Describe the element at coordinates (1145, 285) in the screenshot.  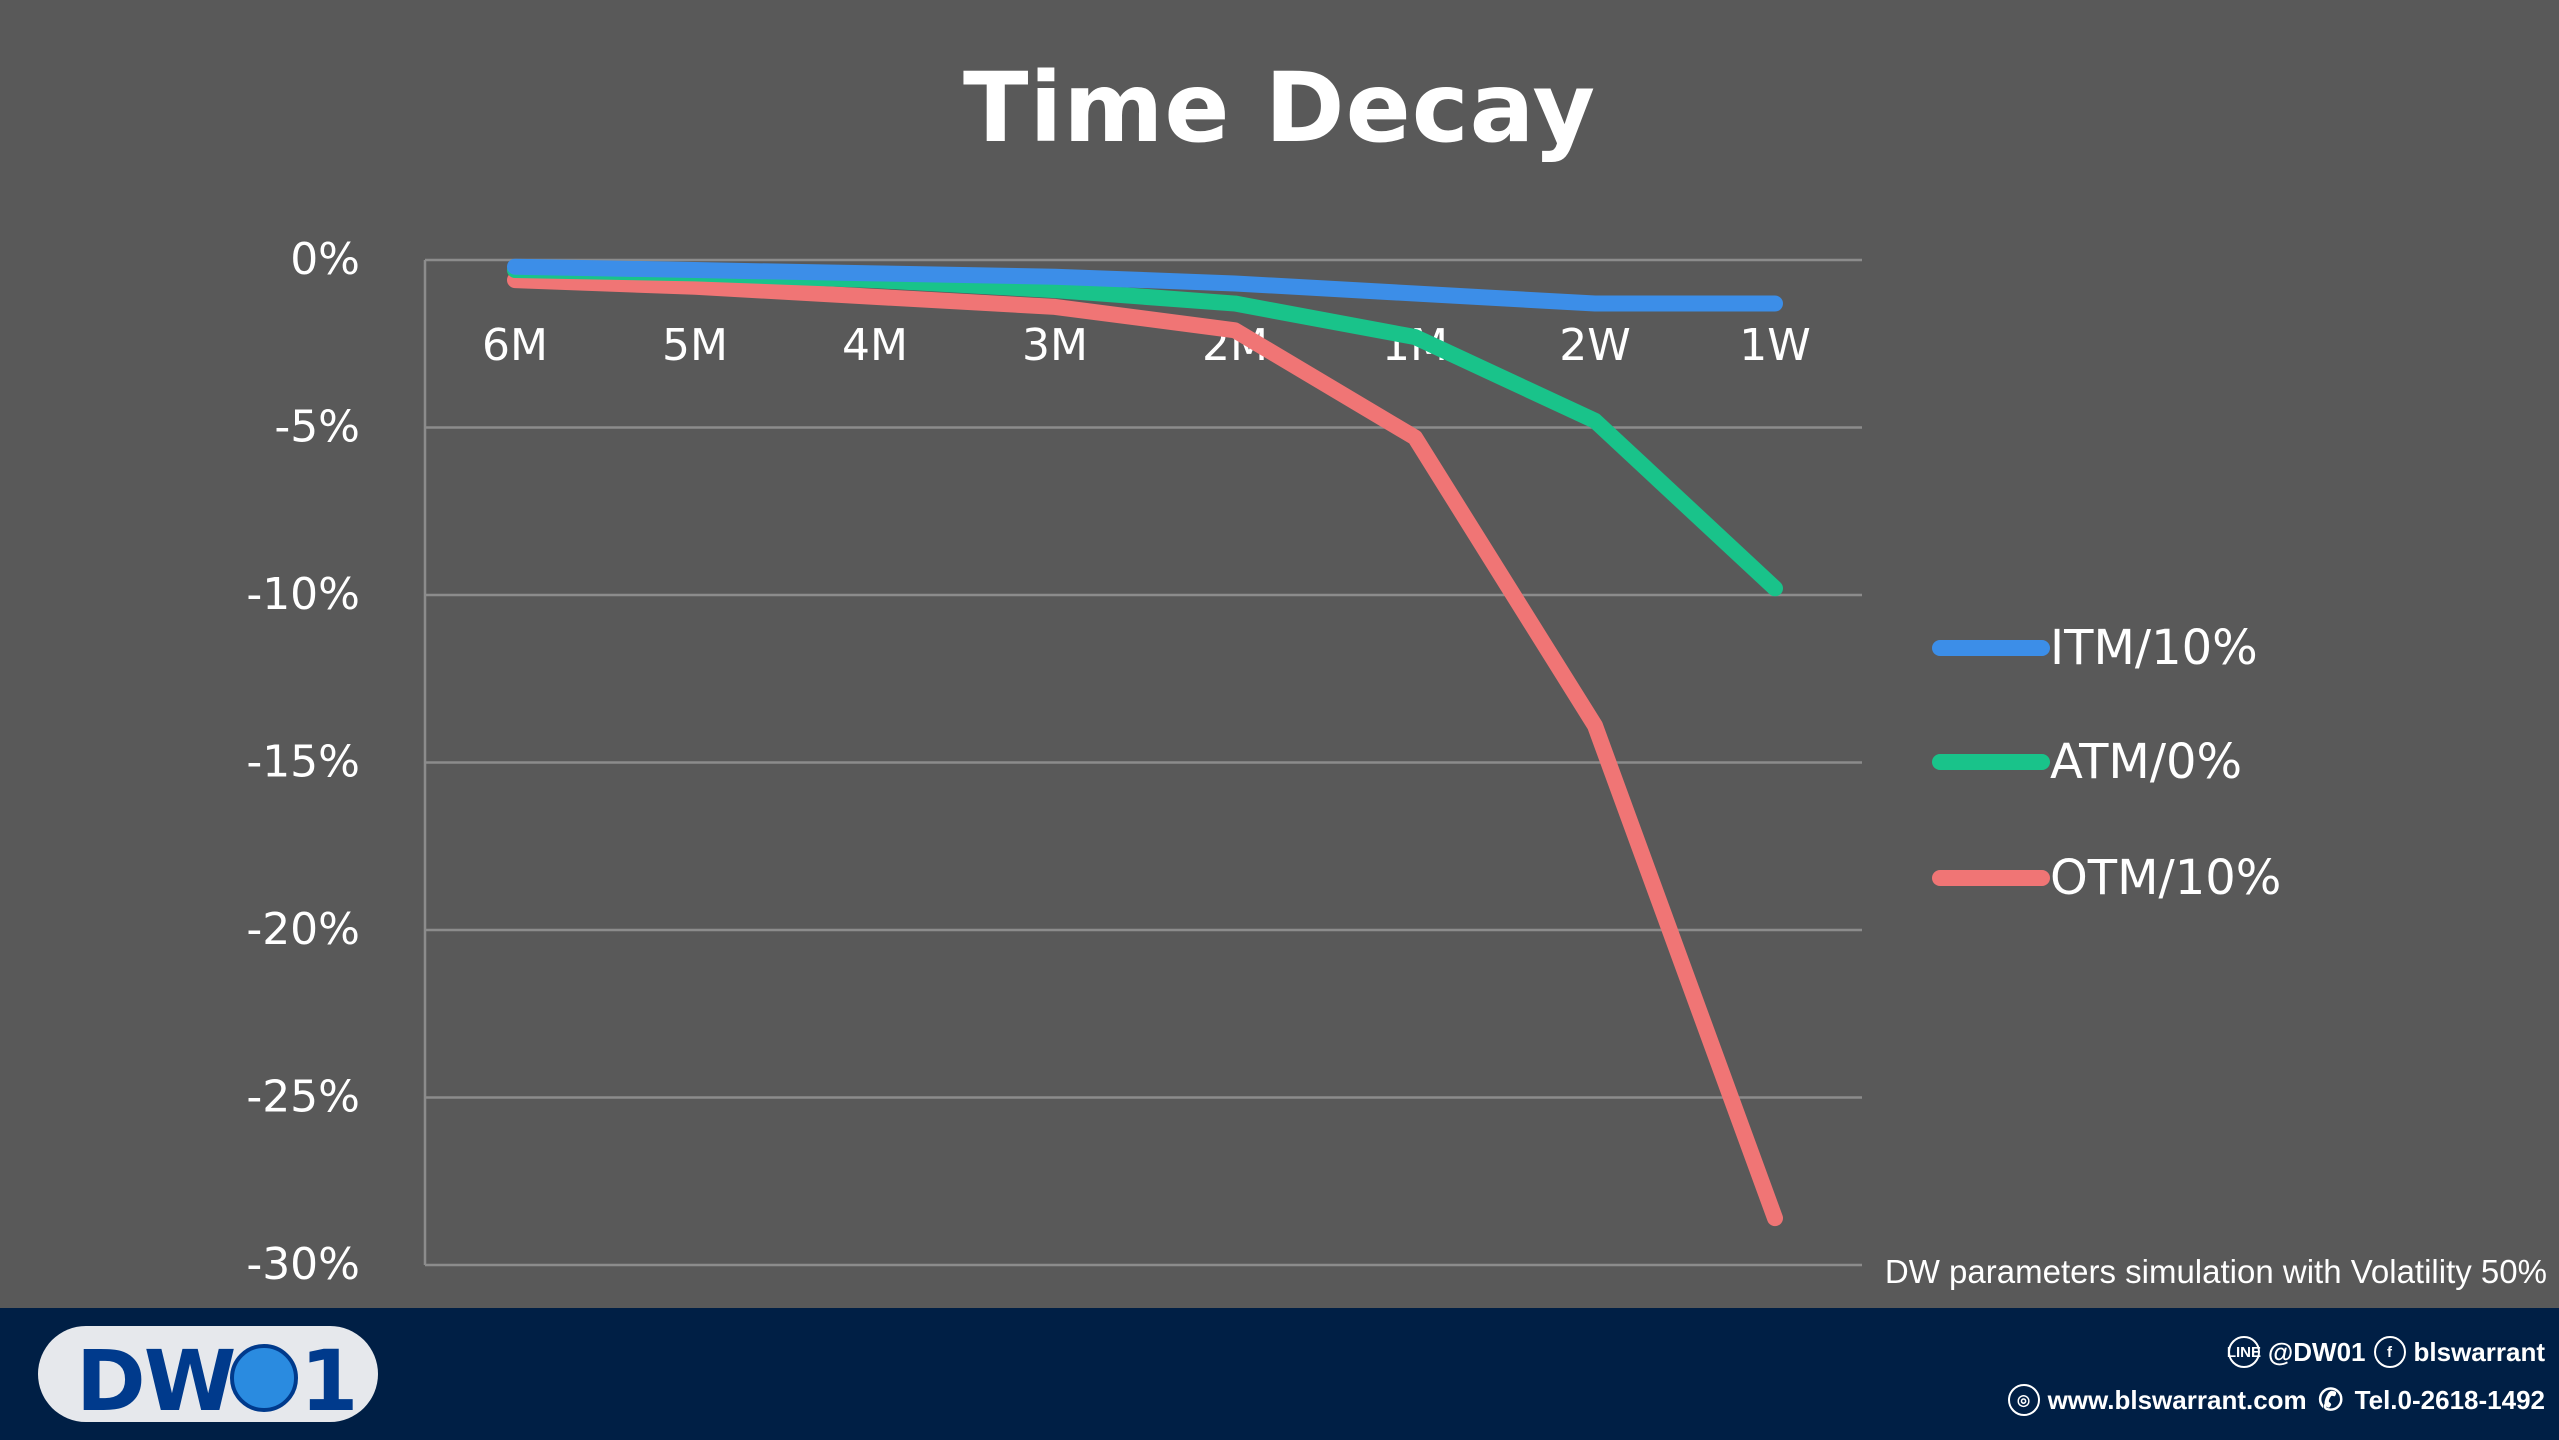
I see `series-line` at that location.